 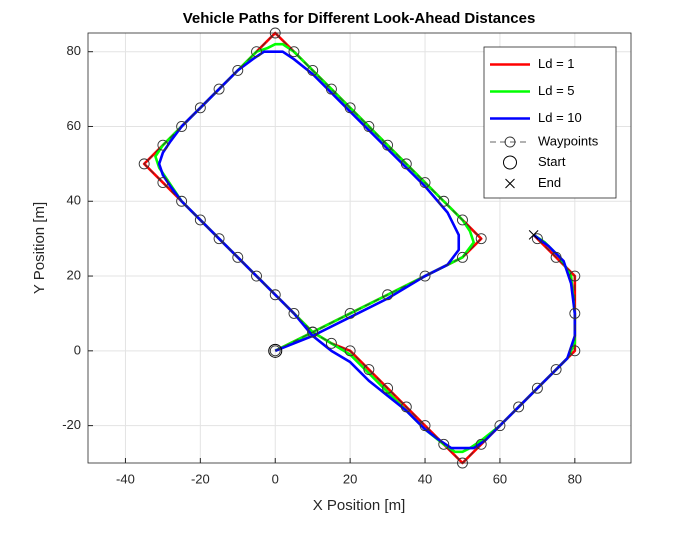 I want to click on y-tick-label: 40, so click(x=74, y=200).